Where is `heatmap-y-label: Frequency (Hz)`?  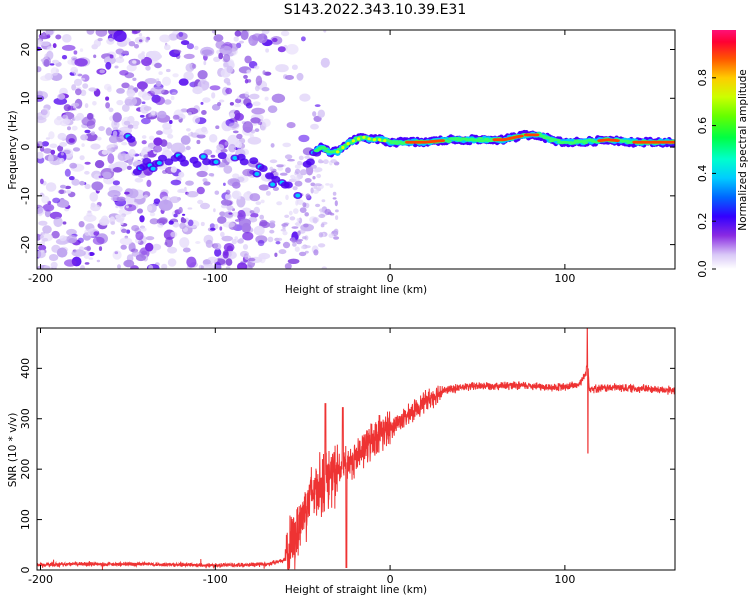 heatmap-y-label: Frequency (Hz) is located at coordinates (13, 149).